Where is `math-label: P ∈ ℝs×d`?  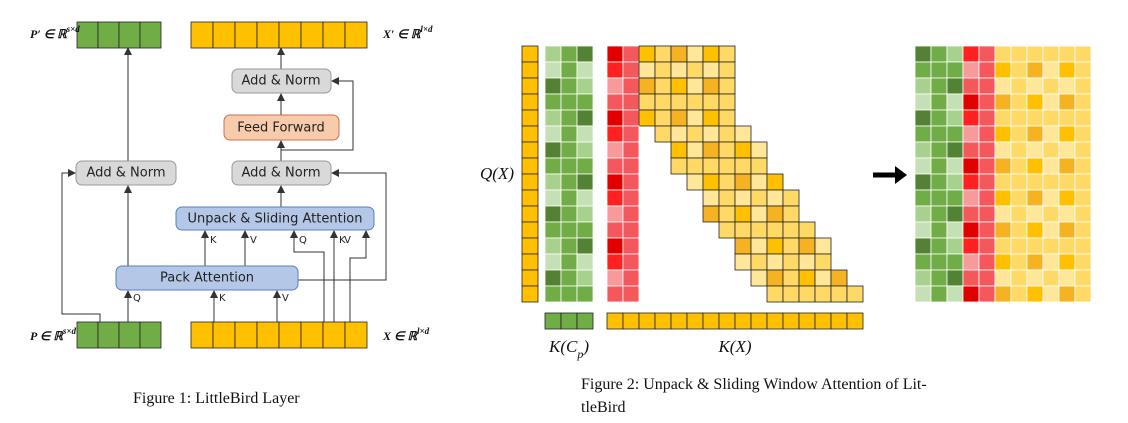
math-label: P ∈ ℝs×d is located at coordinates (53, 334).